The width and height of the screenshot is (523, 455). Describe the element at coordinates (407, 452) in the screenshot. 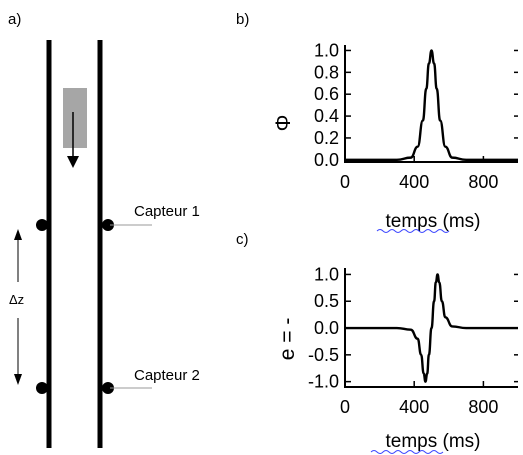

I see `chart-c-xlabel-underline` at that location.